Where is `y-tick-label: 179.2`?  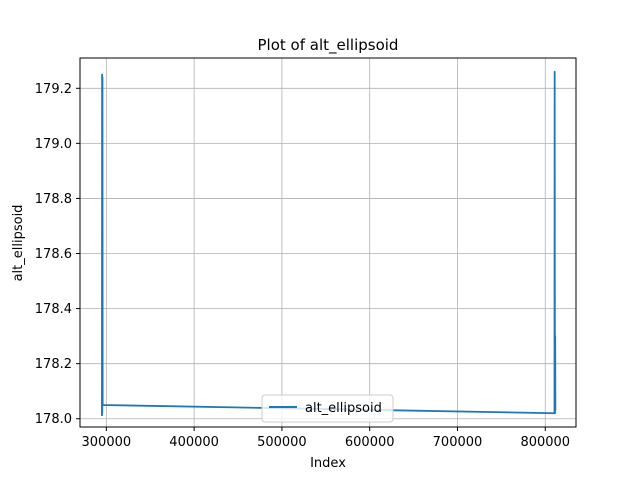 y-tick-label: 179.2 is located at coordinates (53, 89).